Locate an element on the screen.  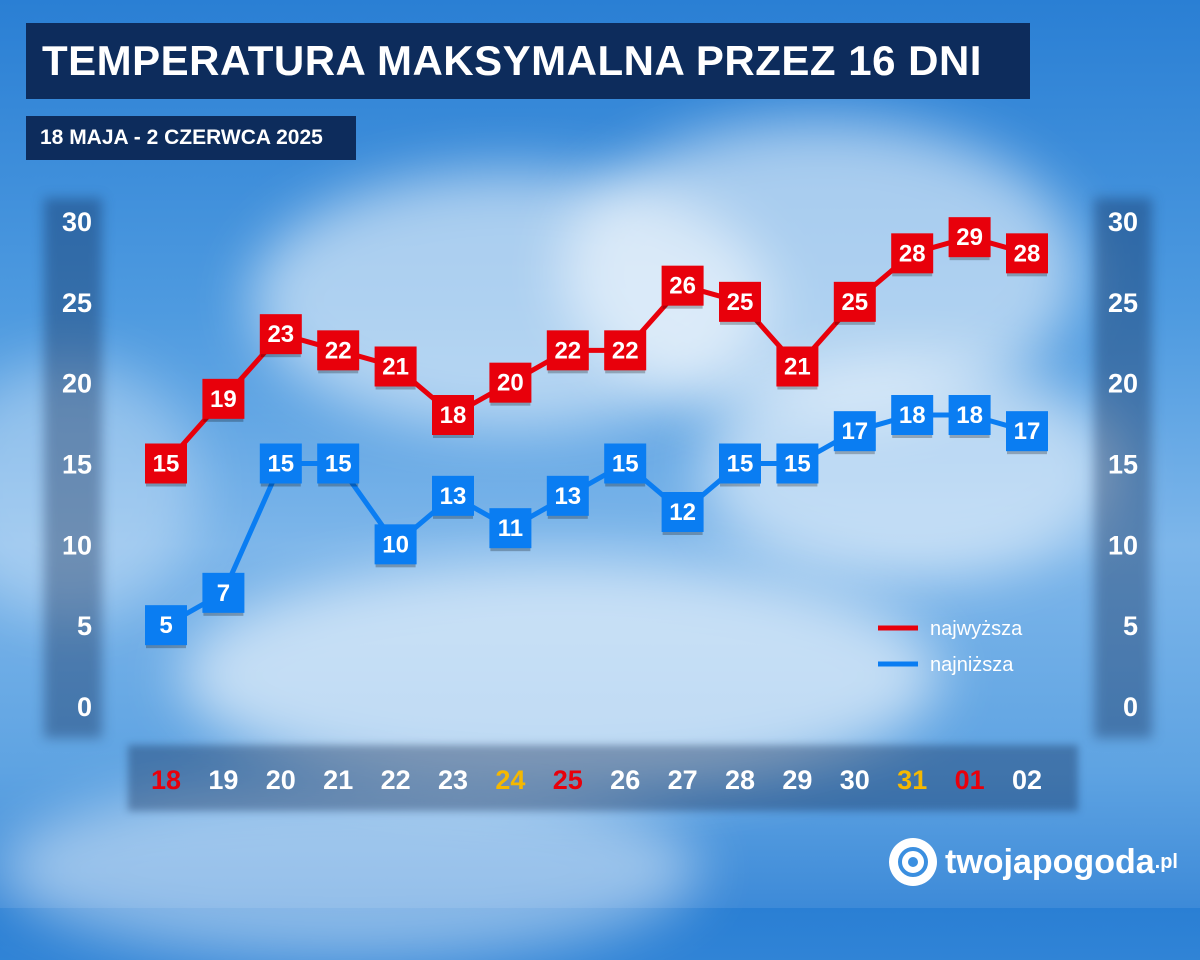
data-label: 13 is located at coordinates (453, 496).